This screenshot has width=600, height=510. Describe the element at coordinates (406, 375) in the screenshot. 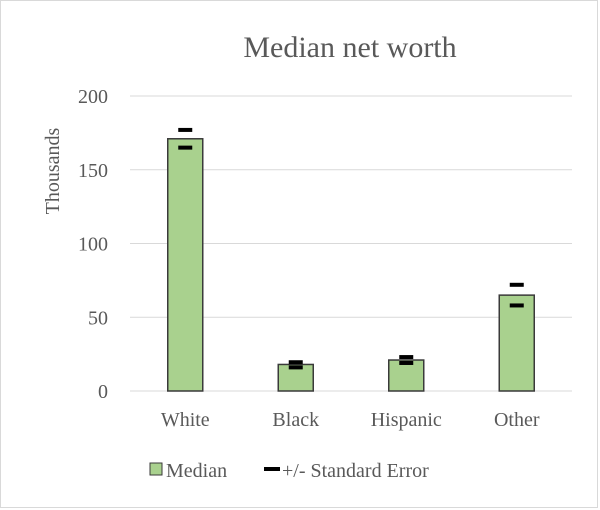

I see `bar-hispanic` at that location.